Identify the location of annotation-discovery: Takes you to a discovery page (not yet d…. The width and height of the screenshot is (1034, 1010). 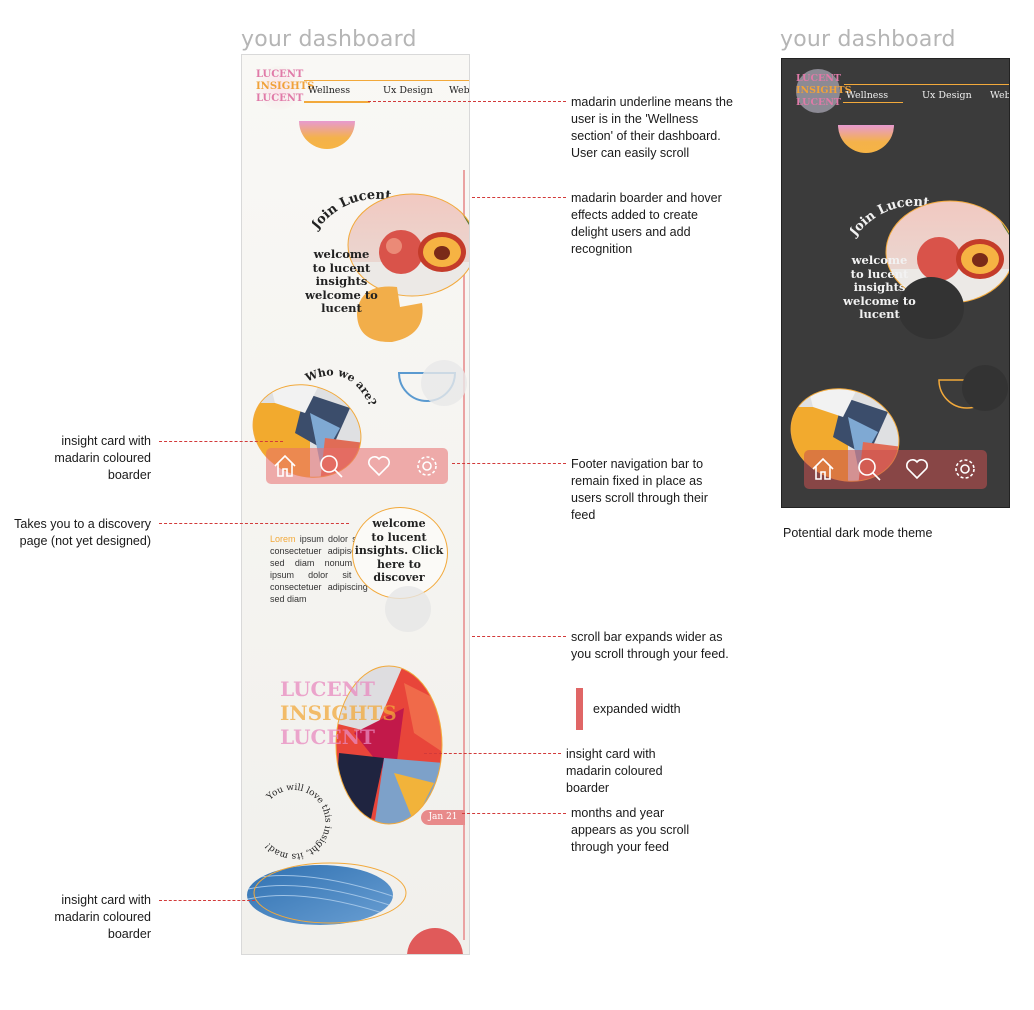
(82, 532).